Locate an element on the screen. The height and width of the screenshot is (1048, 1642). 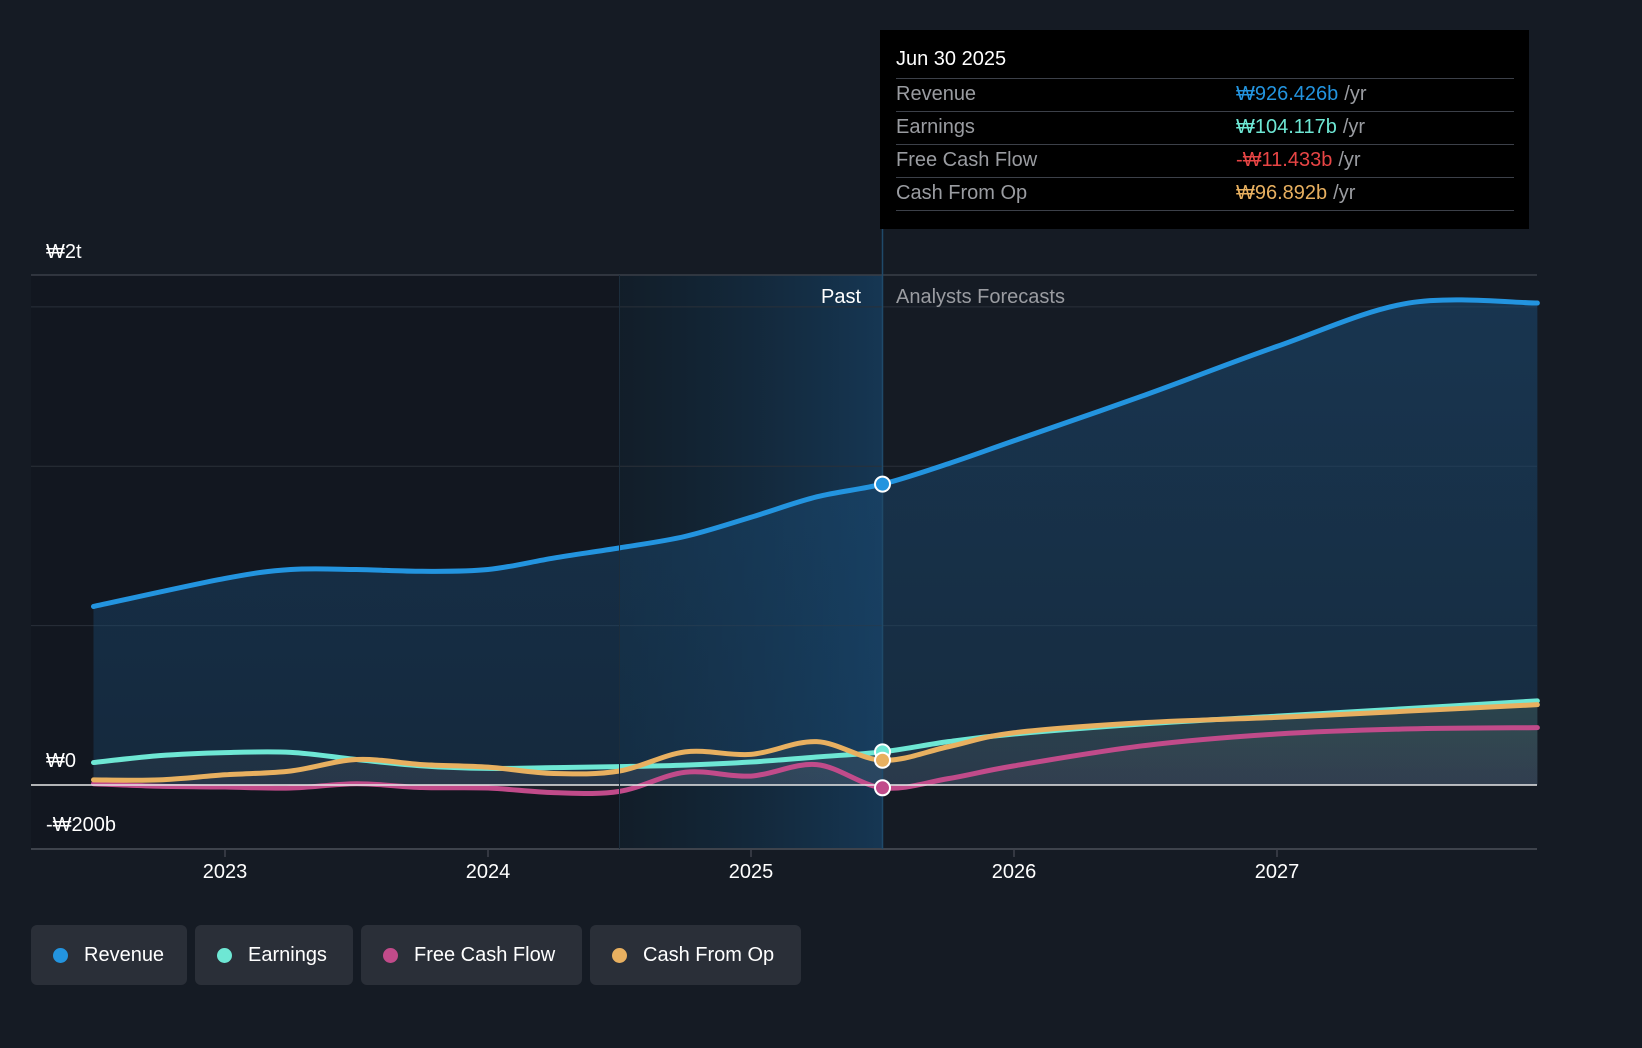
area-cash-from-op is located at coordinates (815, 744).